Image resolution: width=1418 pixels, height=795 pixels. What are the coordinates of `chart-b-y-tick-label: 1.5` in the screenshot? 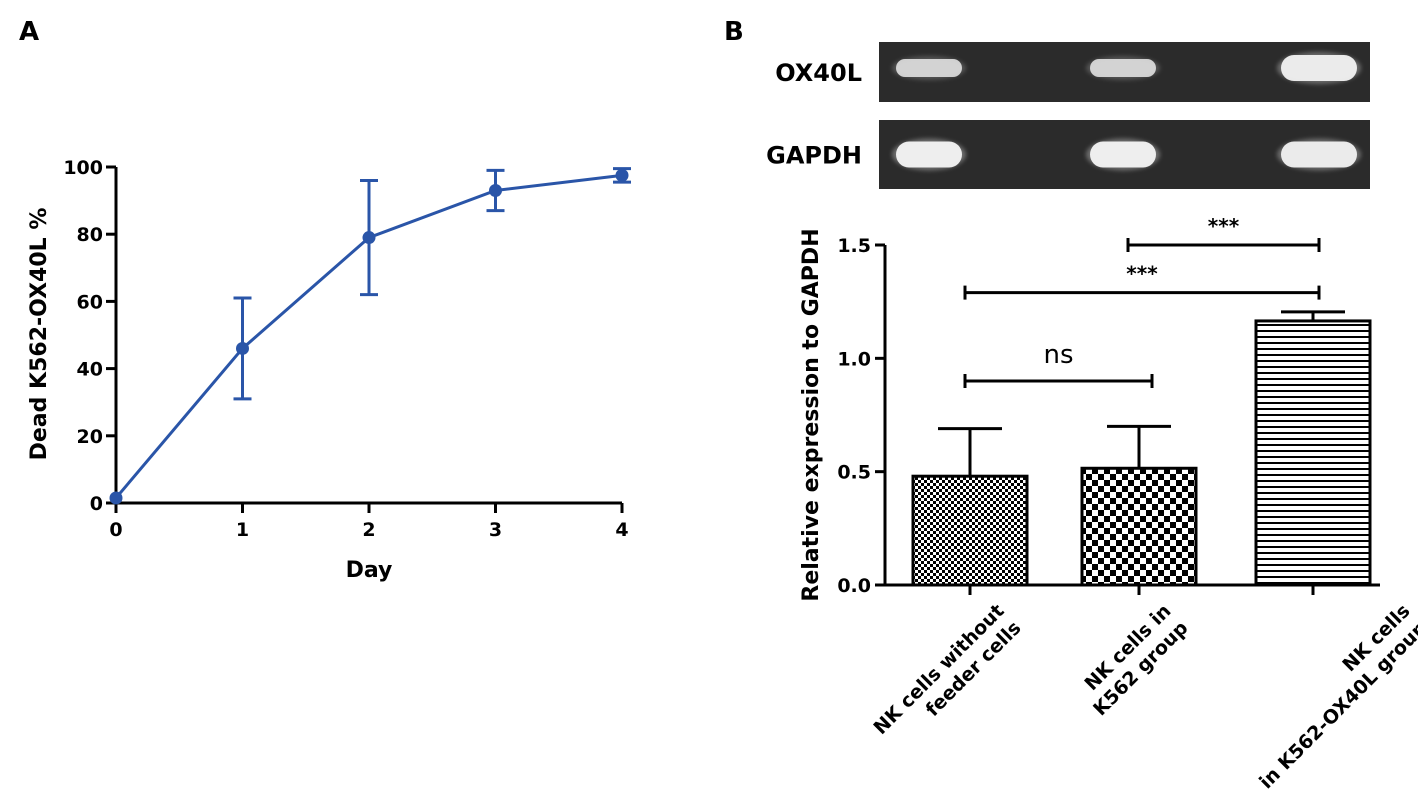 It's located at (854, 246).